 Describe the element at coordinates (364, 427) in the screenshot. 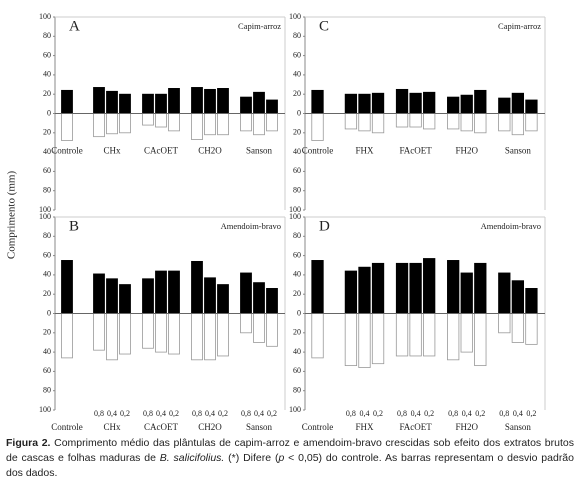

I see `group-label: FHX` at that location.